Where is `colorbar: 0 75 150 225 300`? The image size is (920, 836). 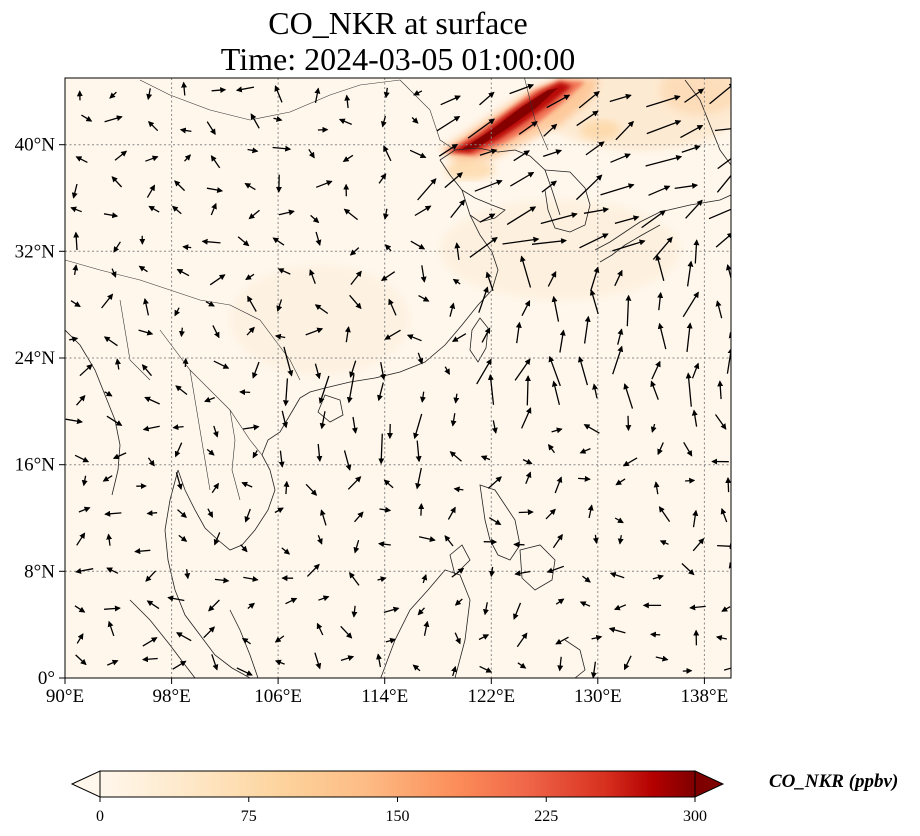 colorbar: 0 75 150 225 300 is located at coordinates (397, 797).